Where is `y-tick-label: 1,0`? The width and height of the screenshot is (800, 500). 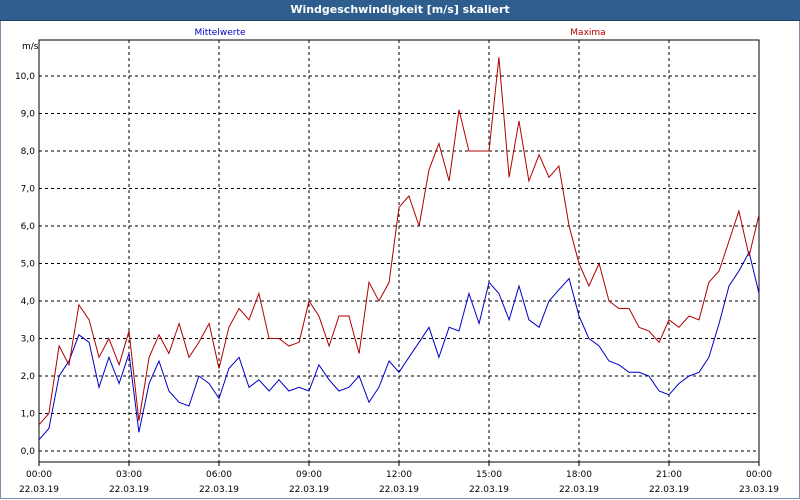
y-tick-label: 1,0 is located at coordinates (28, 415).